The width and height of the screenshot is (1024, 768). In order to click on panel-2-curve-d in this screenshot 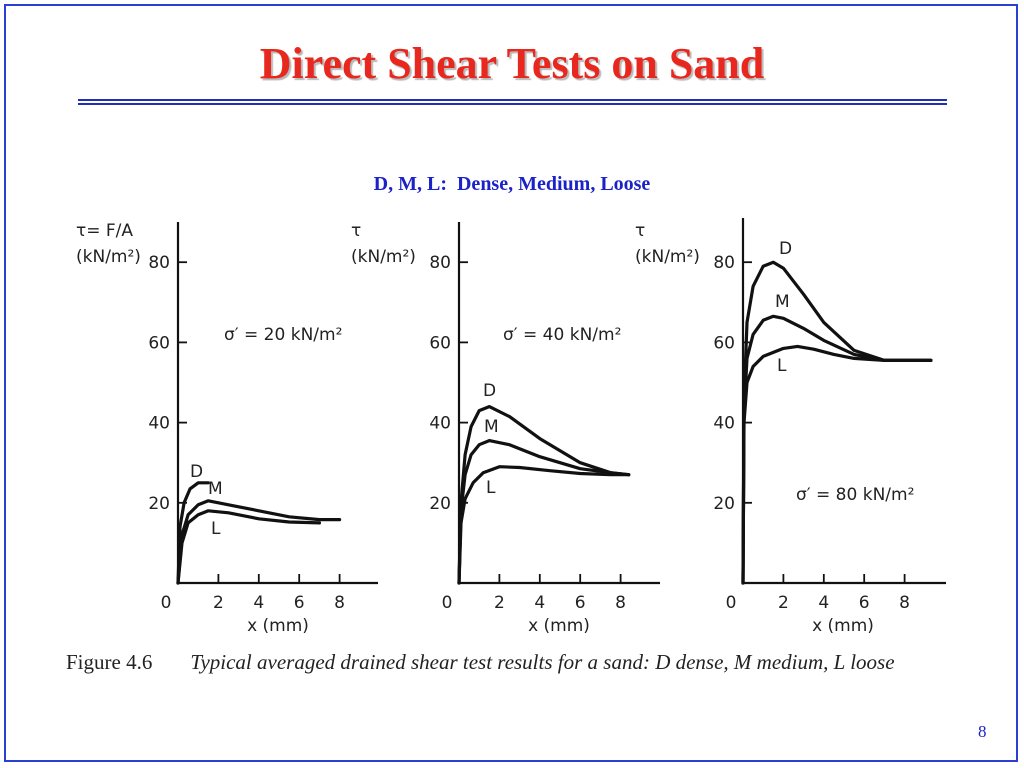, I will do `click(544, 495)`.